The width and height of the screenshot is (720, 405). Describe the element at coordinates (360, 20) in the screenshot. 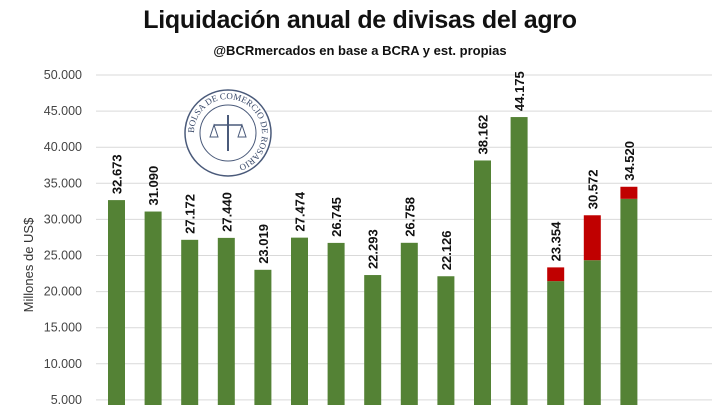

I see `chart-title: Liquidación anual de divisas del agro` at that location.